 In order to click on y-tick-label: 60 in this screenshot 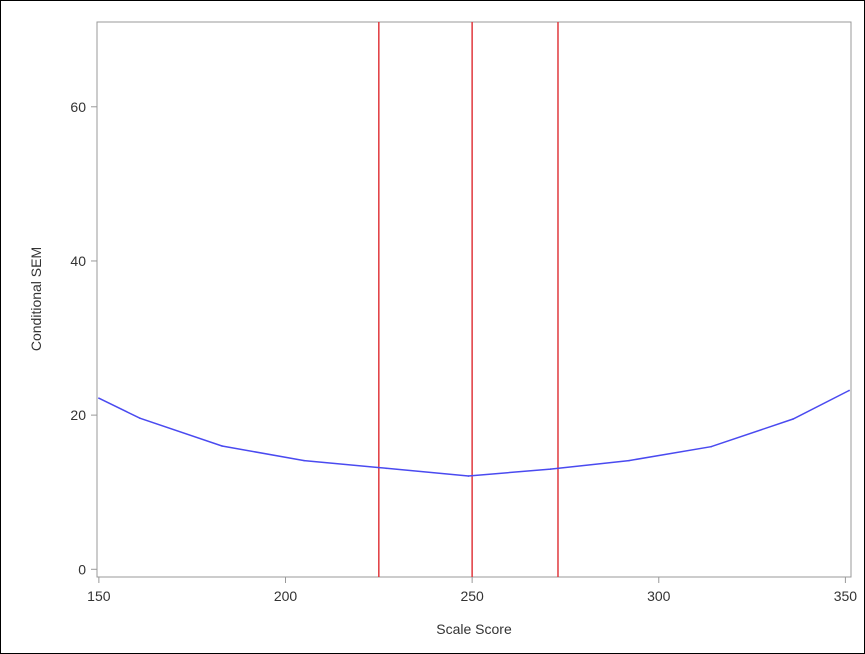, I will do `click(78, 107)`.